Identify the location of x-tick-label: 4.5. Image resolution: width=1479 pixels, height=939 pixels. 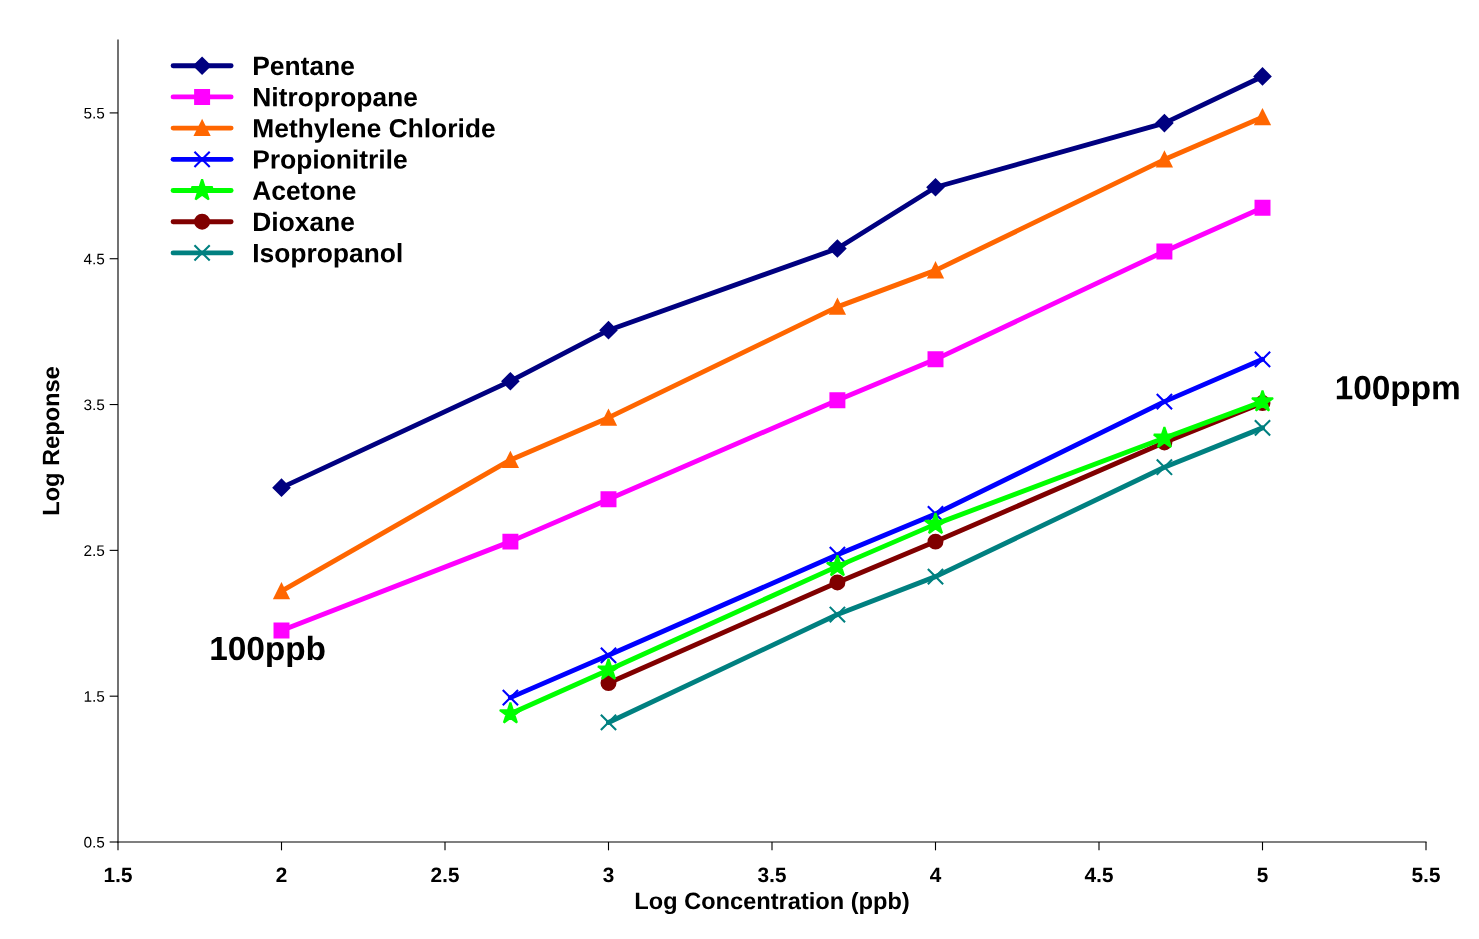
(1098, 875).